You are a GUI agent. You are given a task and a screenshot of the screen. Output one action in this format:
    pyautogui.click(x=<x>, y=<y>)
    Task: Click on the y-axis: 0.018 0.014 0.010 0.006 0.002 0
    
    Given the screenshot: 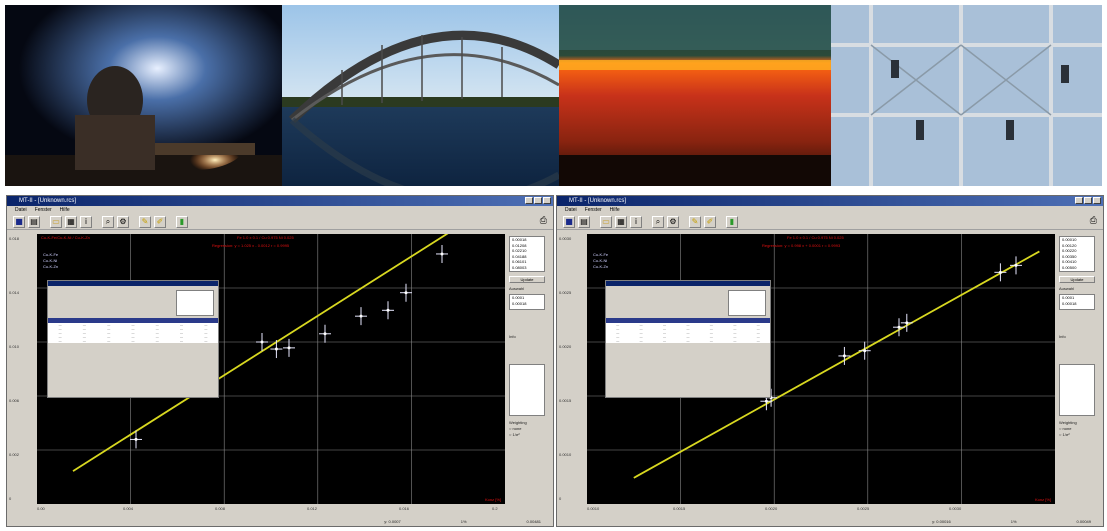 What is the action you would take?
    pyautogui.click(x=22, y=369)
    